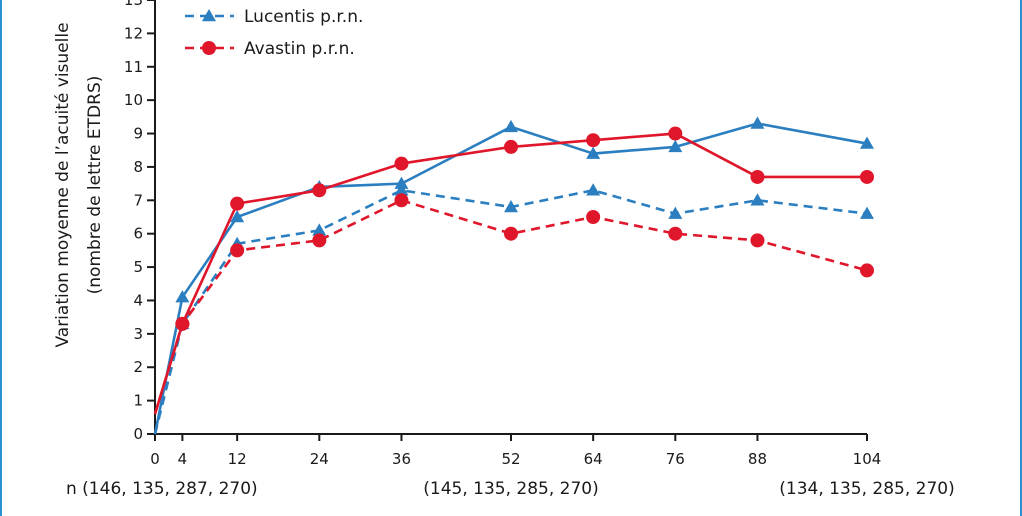 The height and width of the screenshot is (516, 1022). What do you see at coordinates (138, 200) in the screenshot?
I see `y-tick-label: 7` at bounding box center [138, 200].